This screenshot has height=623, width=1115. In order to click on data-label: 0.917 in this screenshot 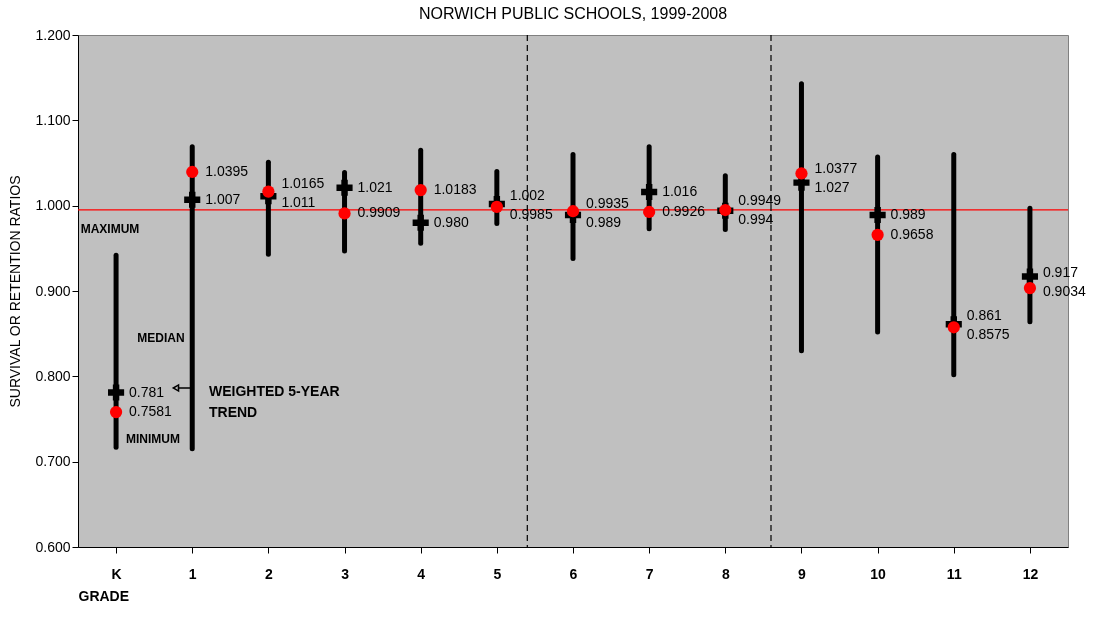, I will do `click(1060, 271)`.